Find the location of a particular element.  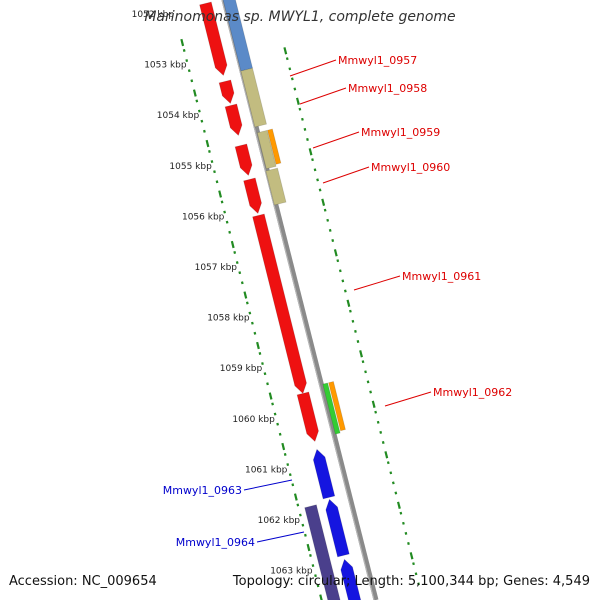

gene-label: Mmwyl1_0960 is located at coordinates (410, 167).